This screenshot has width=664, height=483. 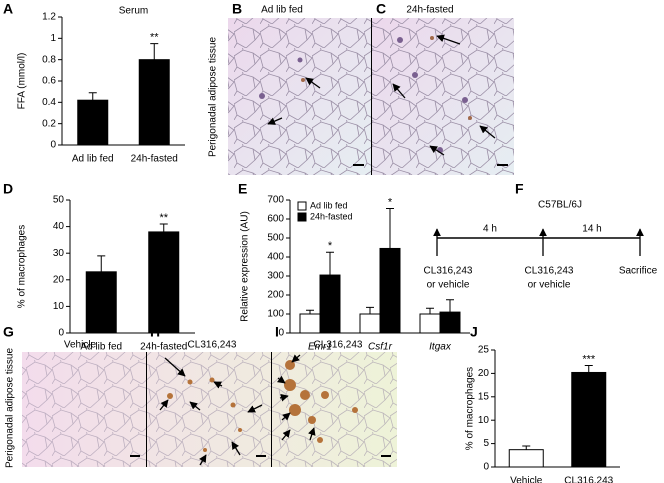 What do you see at coordinates (440, 347) in the screenshot?
I see `x-tick-label: Itgax` at bounding box center [440, 347].